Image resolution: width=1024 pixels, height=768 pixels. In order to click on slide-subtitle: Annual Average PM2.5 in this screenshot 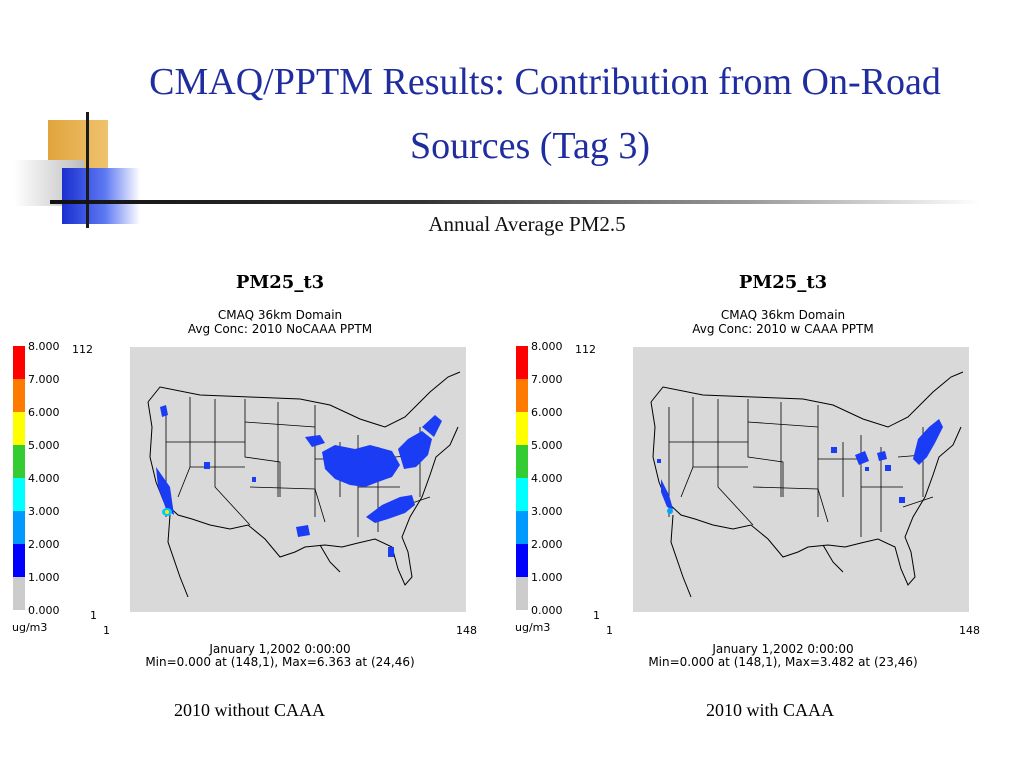, I will do `click(527, 224)`.